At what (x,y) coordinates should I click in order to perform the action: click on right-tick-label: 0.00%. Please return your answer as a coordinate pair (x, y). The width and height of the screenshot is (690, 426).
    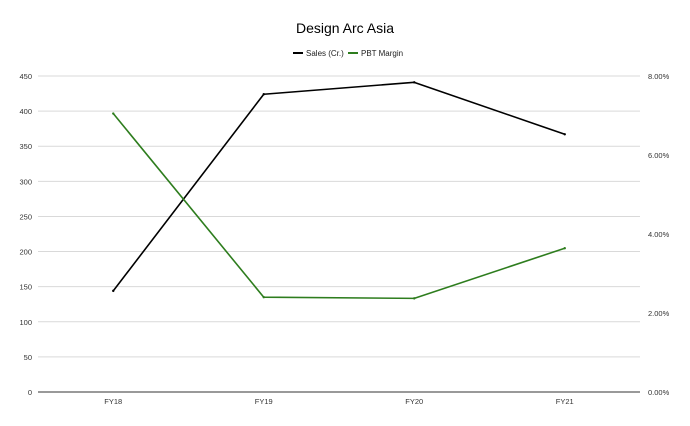
    Looking at the image, I should click on (659, 392).